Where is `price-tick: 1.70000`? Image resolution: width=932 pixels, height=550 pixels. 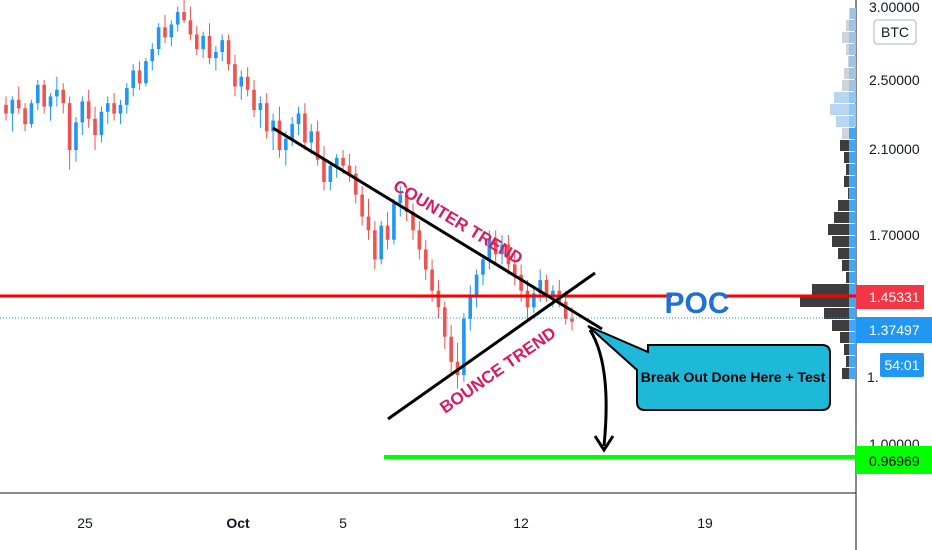
price-tick: 1.70000 is located at coordinates (894, 235).